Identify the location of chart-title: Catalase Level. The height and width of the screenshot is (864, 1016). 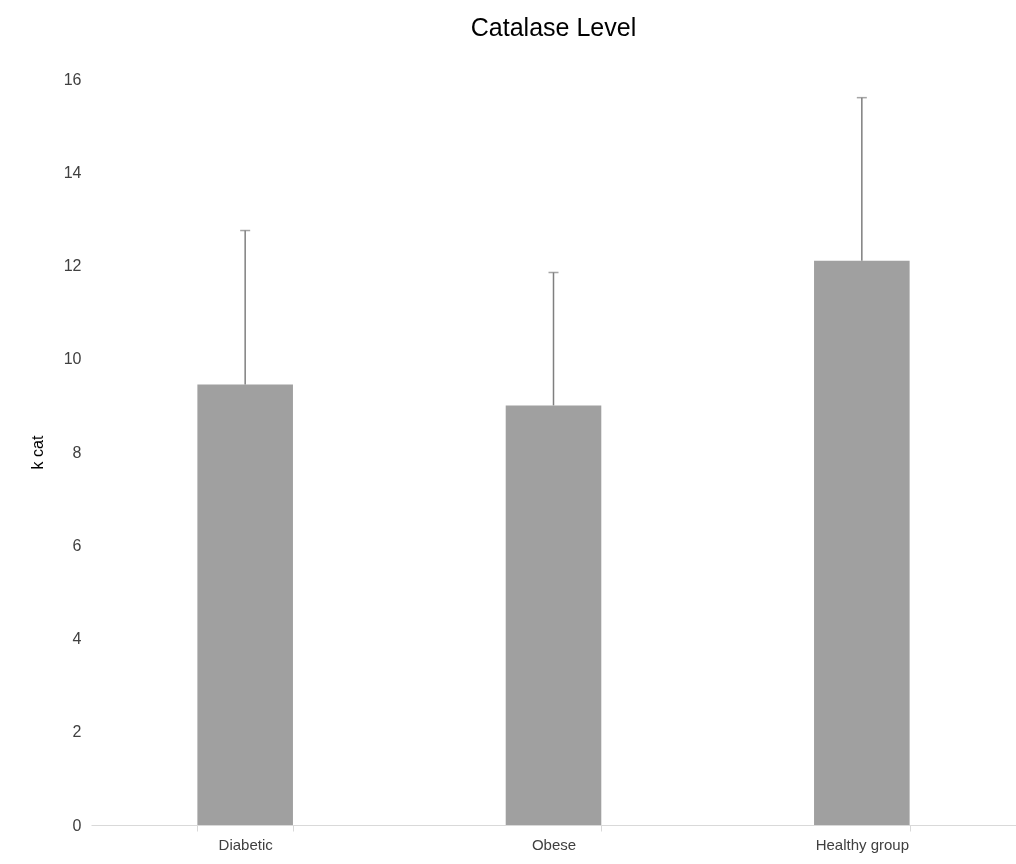
(553, 27).